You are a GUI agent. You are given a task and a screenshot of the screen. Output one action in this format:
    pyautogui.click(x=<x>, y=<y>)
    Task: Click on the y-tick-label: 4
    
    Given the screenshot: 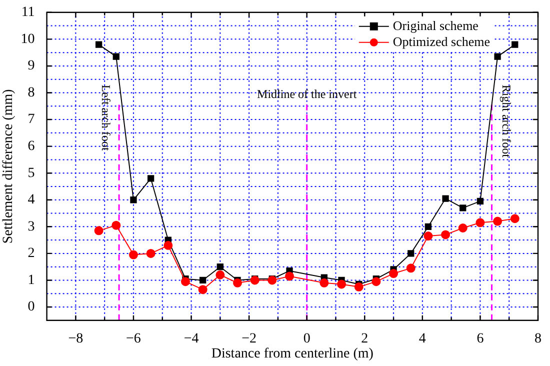 What is the action you would take?
    pyautogui.click(x=31, y=200)
    